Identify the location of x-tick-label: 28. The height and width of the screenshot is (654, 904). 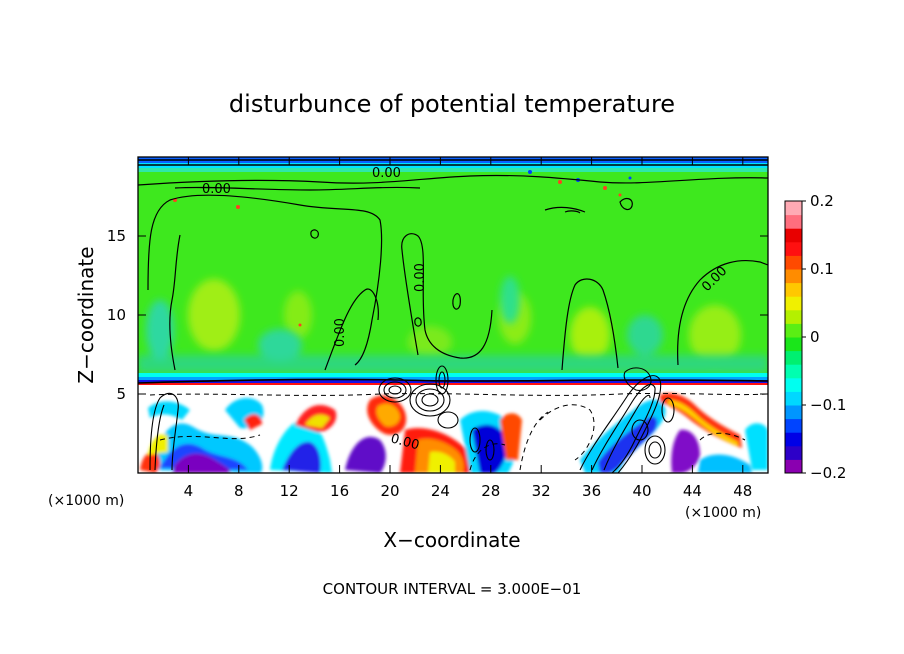
(490, 491).